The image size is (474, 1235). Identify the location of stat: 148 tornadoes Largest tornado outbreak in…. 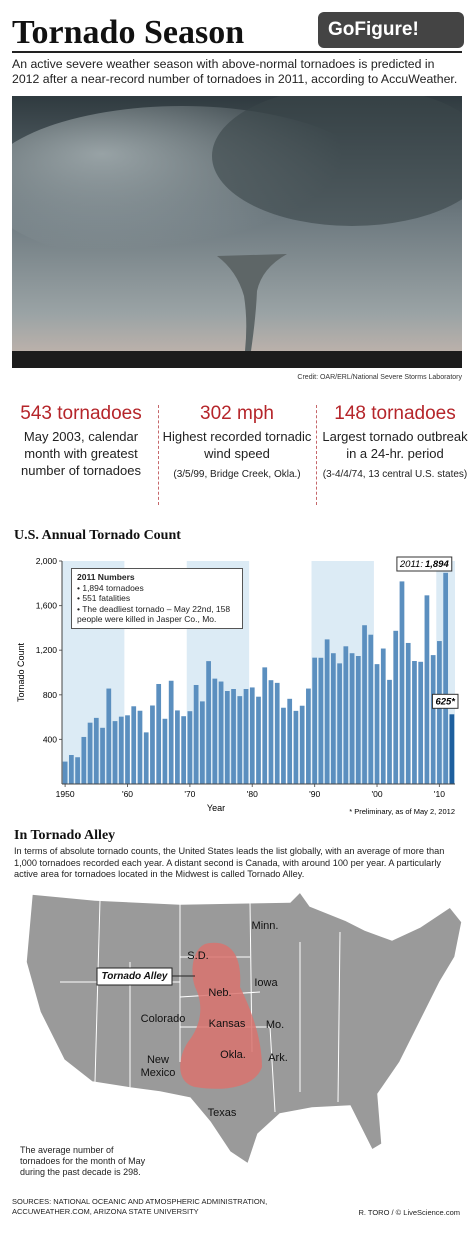
(395, 441).